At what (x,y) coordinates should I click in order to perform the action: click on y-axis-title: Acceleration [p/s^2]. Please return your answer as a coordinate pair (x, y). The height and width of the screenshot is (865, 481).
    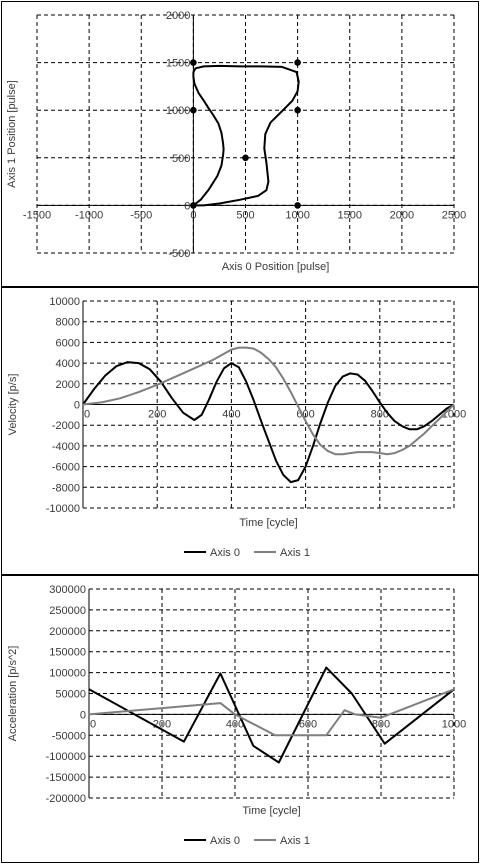
    Looking at the image, I should click on (13, 694).